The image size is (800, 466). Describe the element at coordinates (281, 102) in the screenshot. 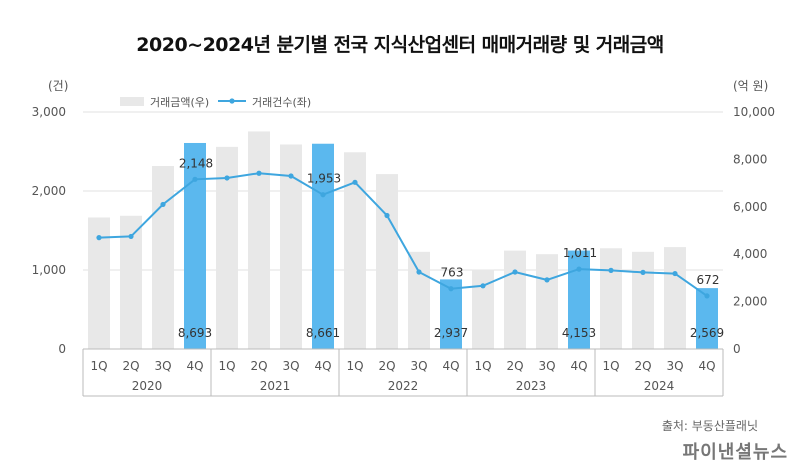

I see `legend-line-label: 거래건수(좌)` at that location.